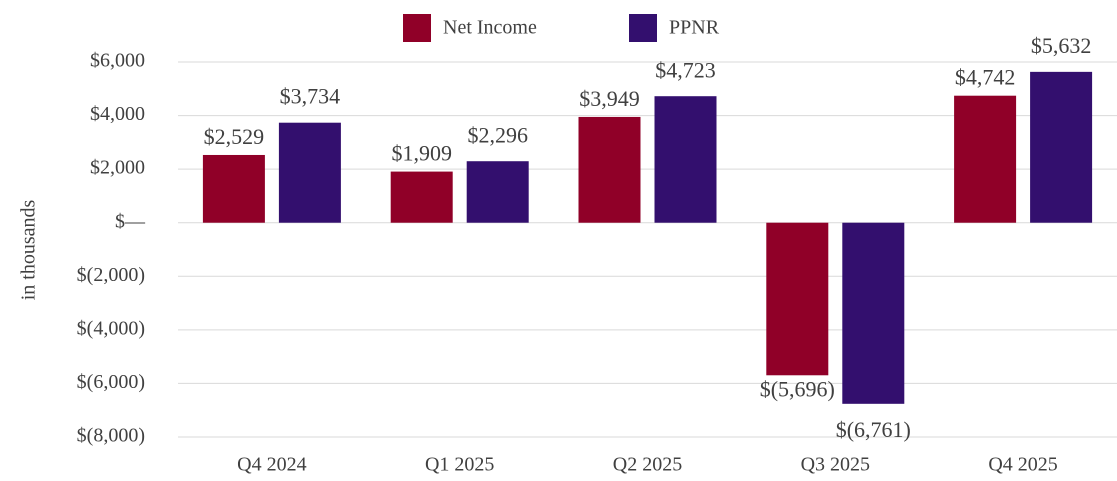  I want to click on x-tick-label: Q4 2025, so click(1022, 465).